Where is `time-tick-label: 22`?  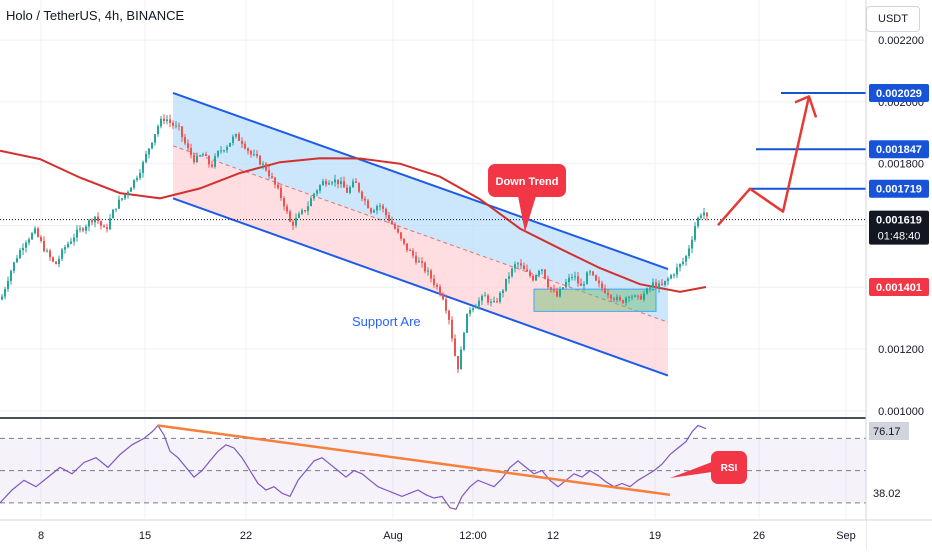 time-tick-label: 22 is located at coordinates (246, 536).